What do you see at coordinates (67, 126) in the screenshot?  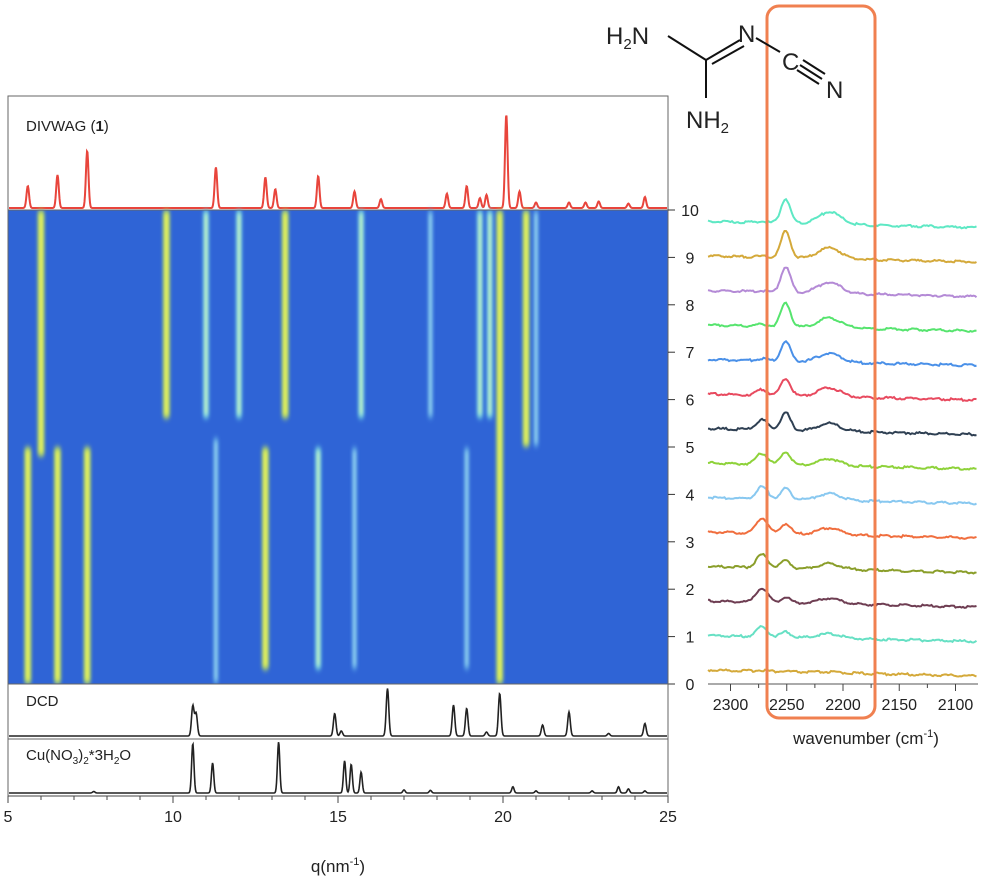 I see `divwag-label: DIVWAG (1)` at bounding box center [67, 126].